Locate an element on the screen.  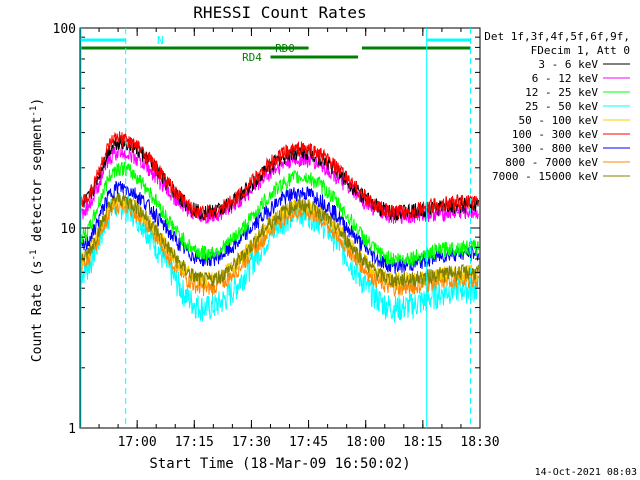
chart-title: RHESSI Count Rates is located at coordinates (279, 12).